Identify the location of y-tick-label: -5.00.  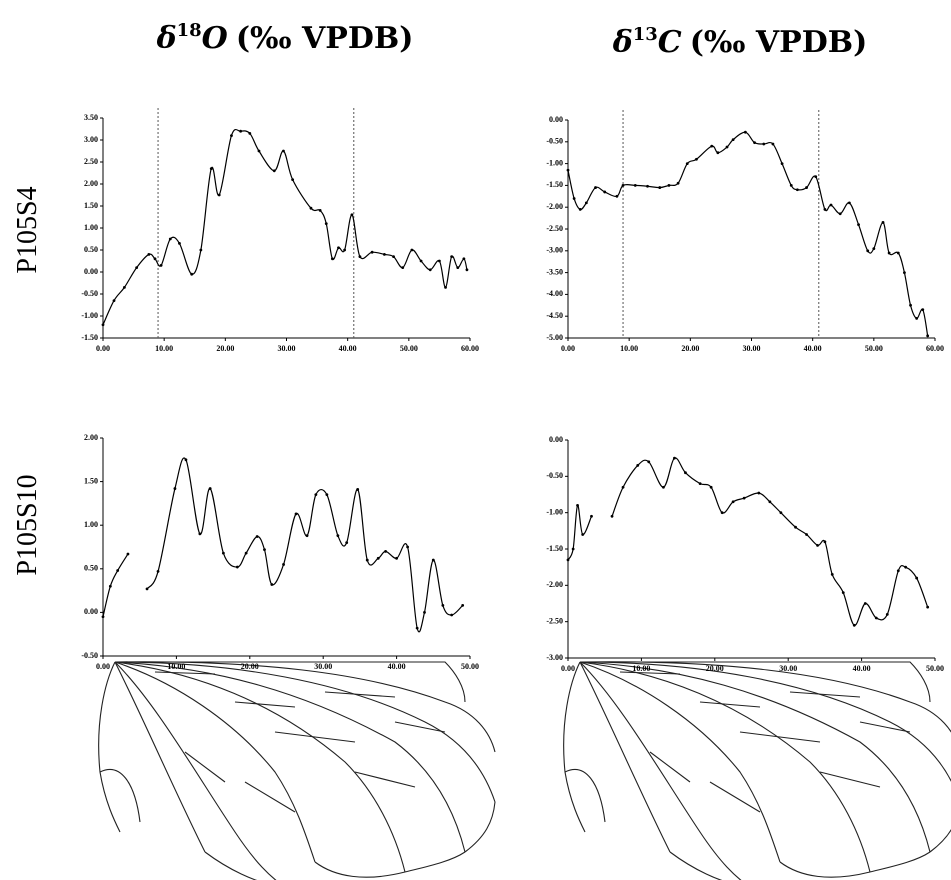
(554, 337).